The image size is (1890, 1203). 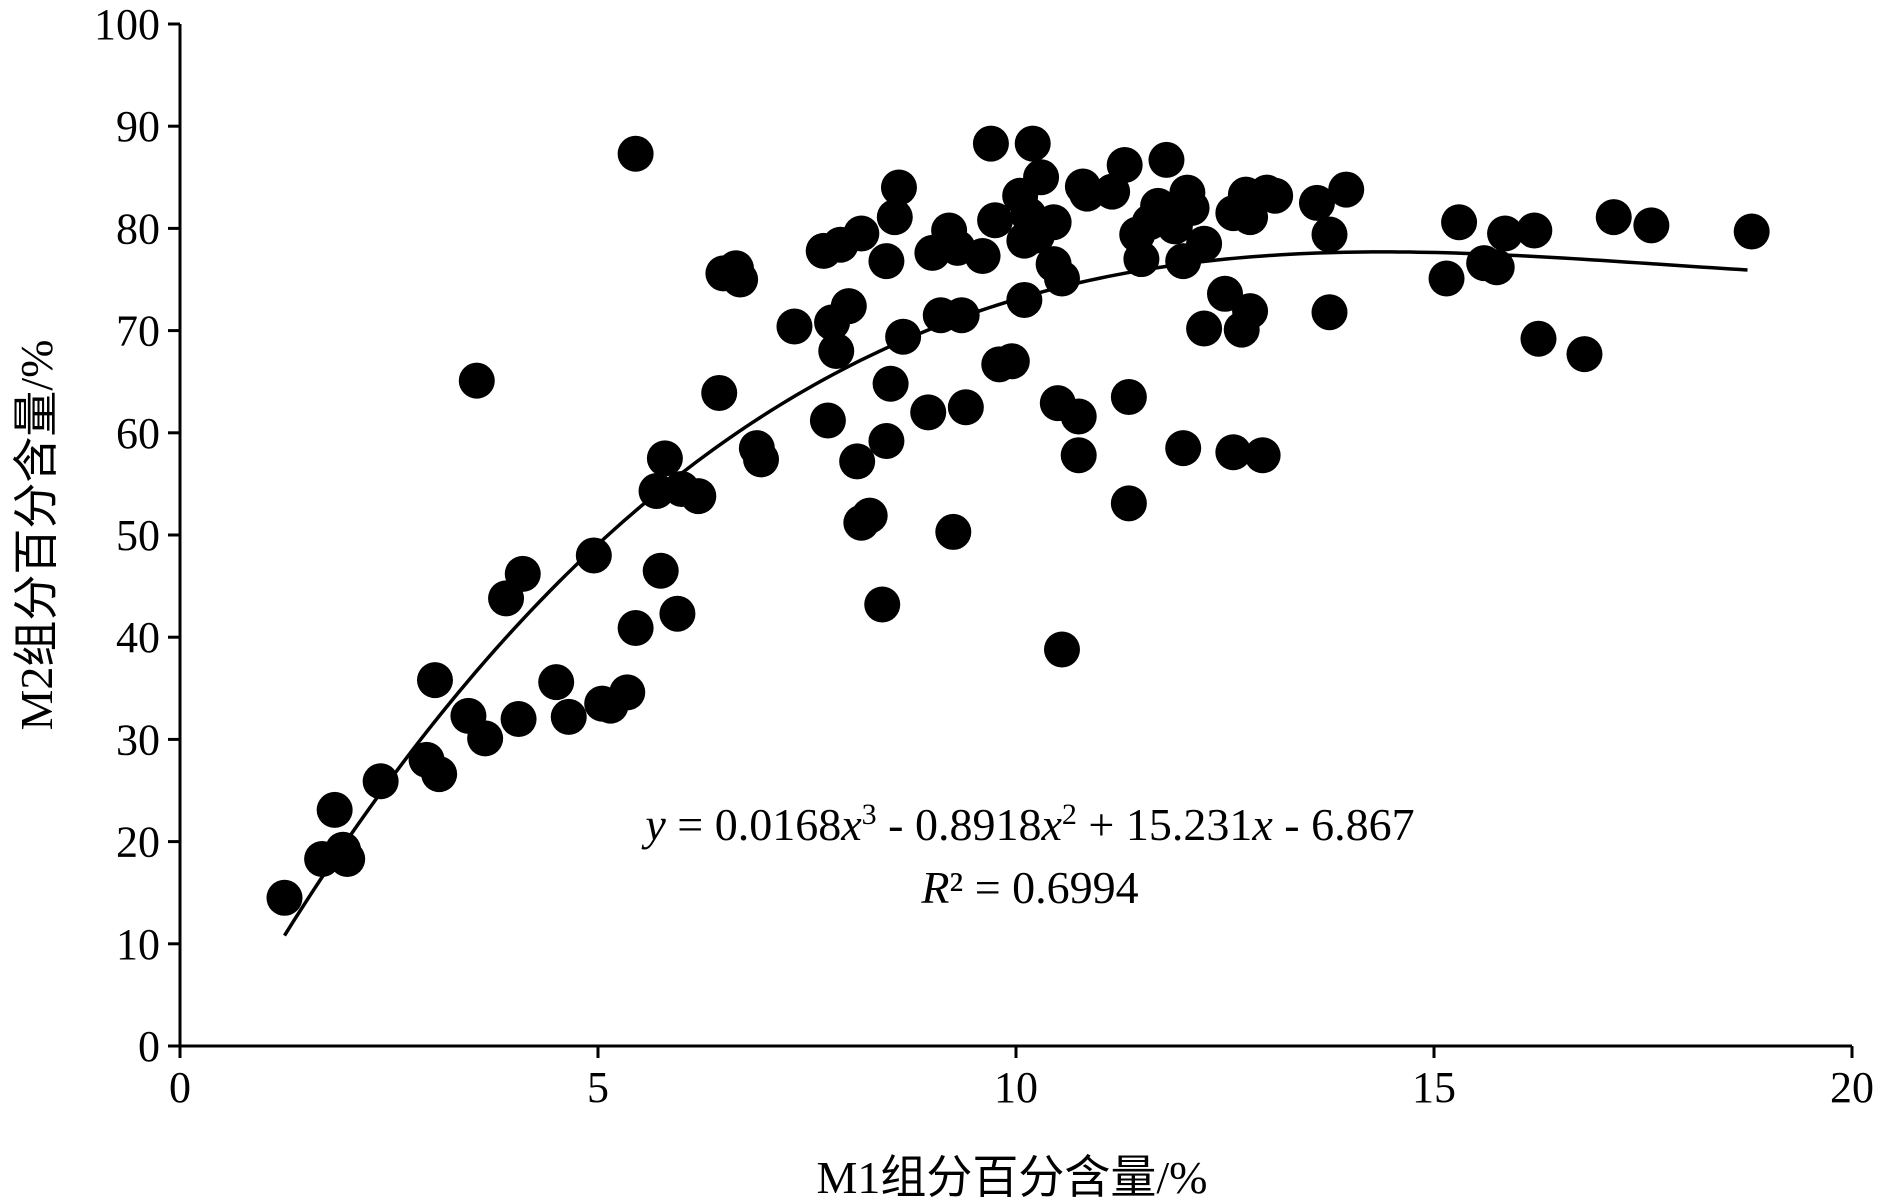 What do you see at coordinates (138, 944) in the screenshot?
I see `y-tick-label: 10` at bounding box center [138, 944].